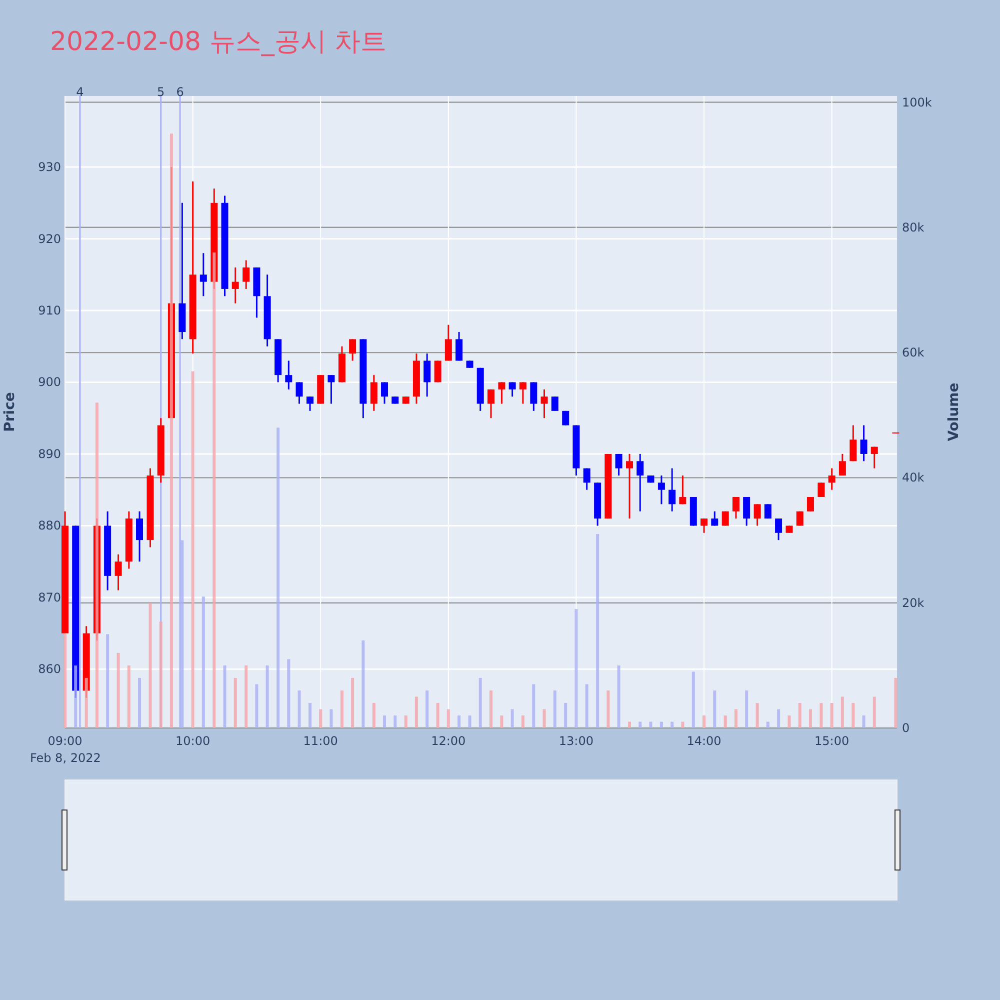  What do you see at coordinates (913, 353) in the screenshot?
I see `y2-tick-label: 60k` at bounding box center [913, 353].